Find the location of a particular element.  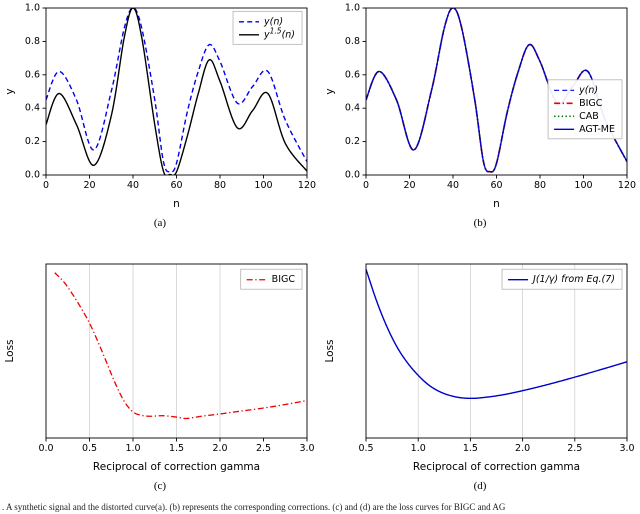

subfigure-label-d: (d) is located at coordinates (480, 486).